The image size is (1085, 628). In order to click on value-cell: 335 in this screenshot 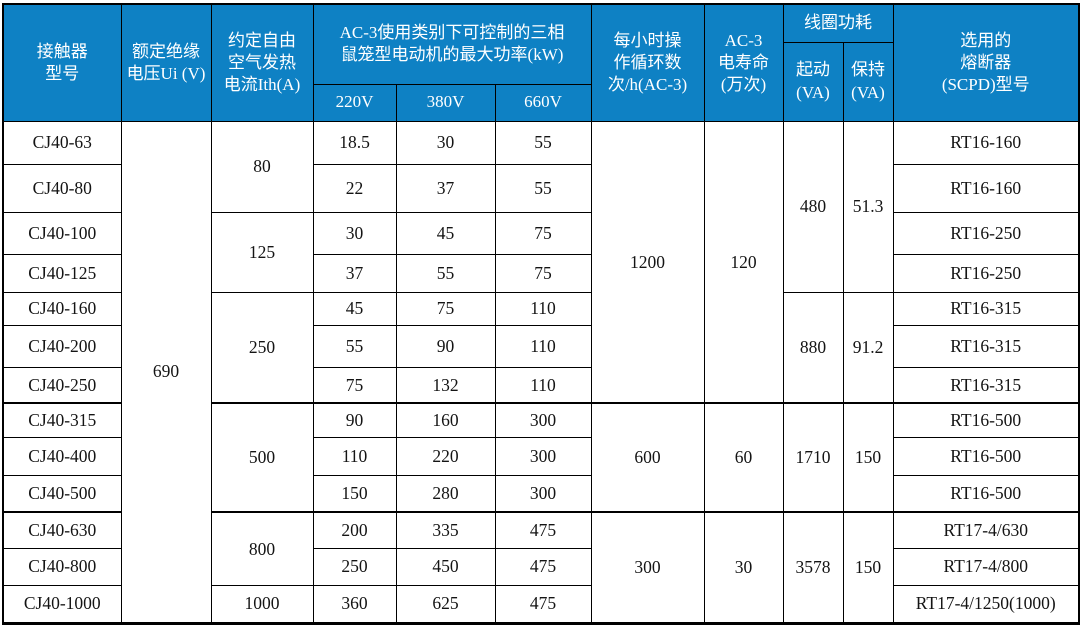, I will do `click(445, 530)`.